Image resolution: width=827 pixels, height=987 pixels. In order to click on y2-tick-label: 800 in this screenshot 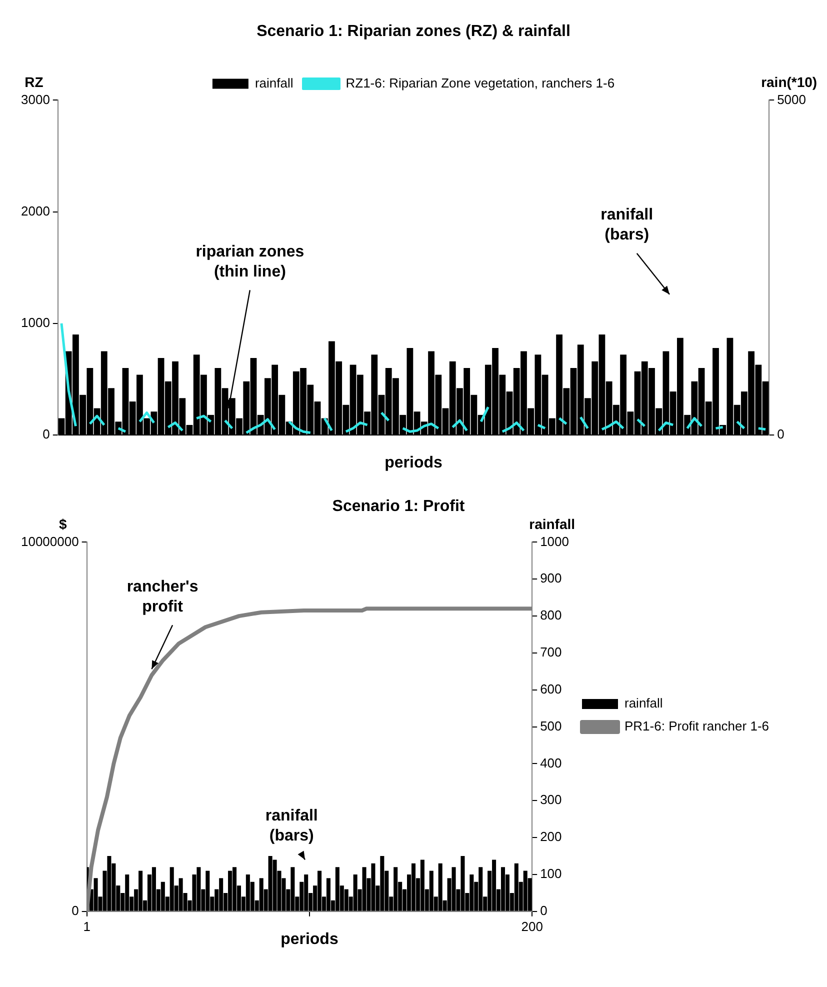, I will do `click(551, 615)`.